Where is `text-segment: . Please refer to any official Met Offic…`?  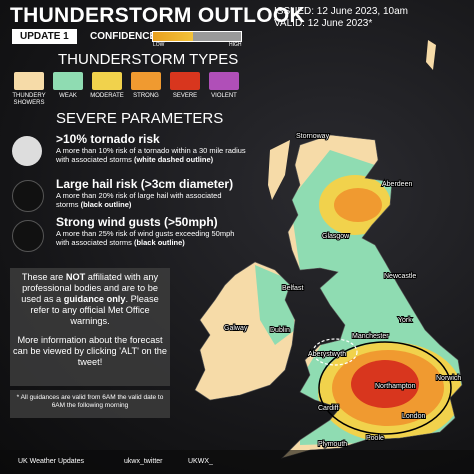 text-segment: . Please refer to any official Met Offic… is located at coordinates (94, 310).